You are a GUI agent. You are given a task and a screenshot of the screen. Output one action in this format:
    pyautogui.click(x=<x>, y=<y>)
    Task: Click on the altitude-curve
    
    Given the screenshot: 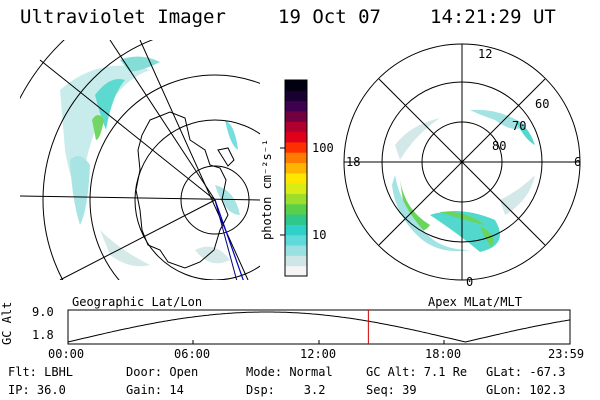 What is the action you would take?
    pyautogui.click(x=319, y=327)
    